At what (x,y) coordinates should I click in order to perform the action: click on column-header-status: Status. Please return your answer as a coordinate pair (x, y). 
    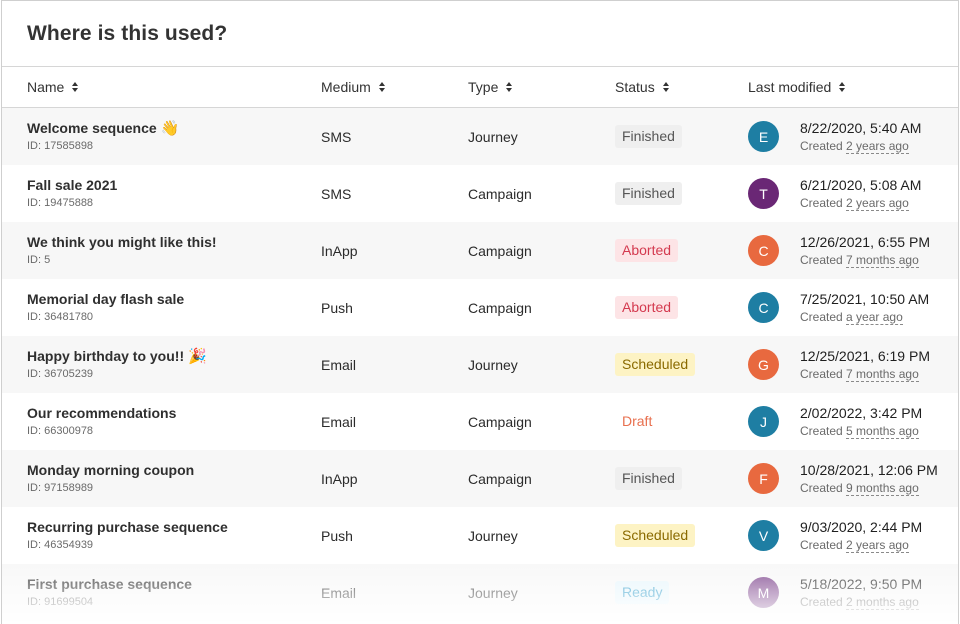
    Looking at the image, I should click on (642, 87).